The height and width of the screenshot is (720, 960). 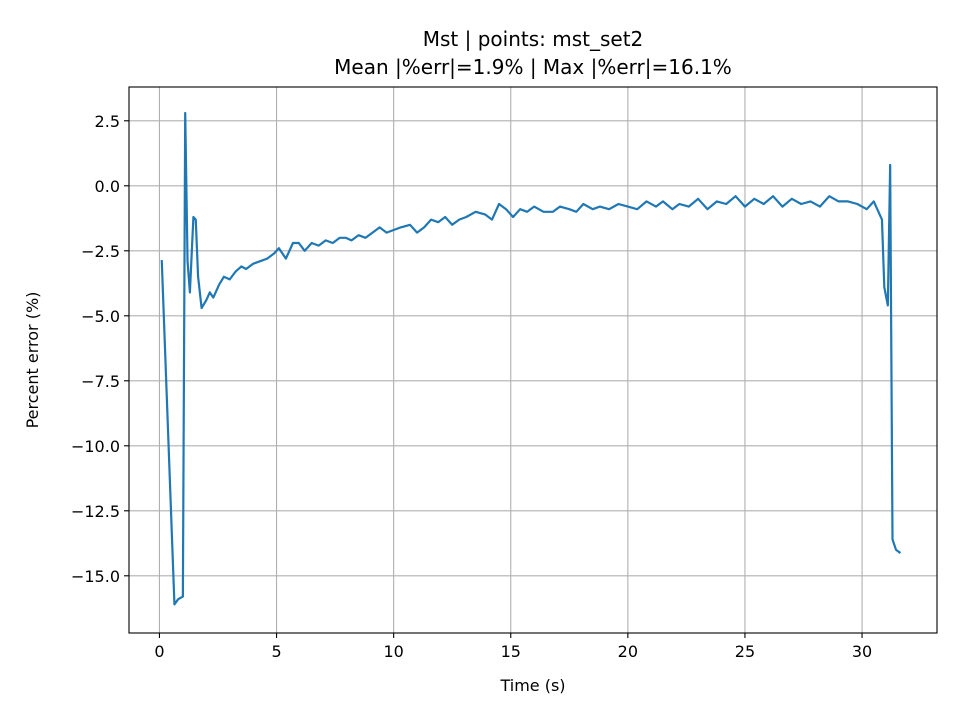 I want to click on y-tick-label: −15.0, so click(x=95, y=576).